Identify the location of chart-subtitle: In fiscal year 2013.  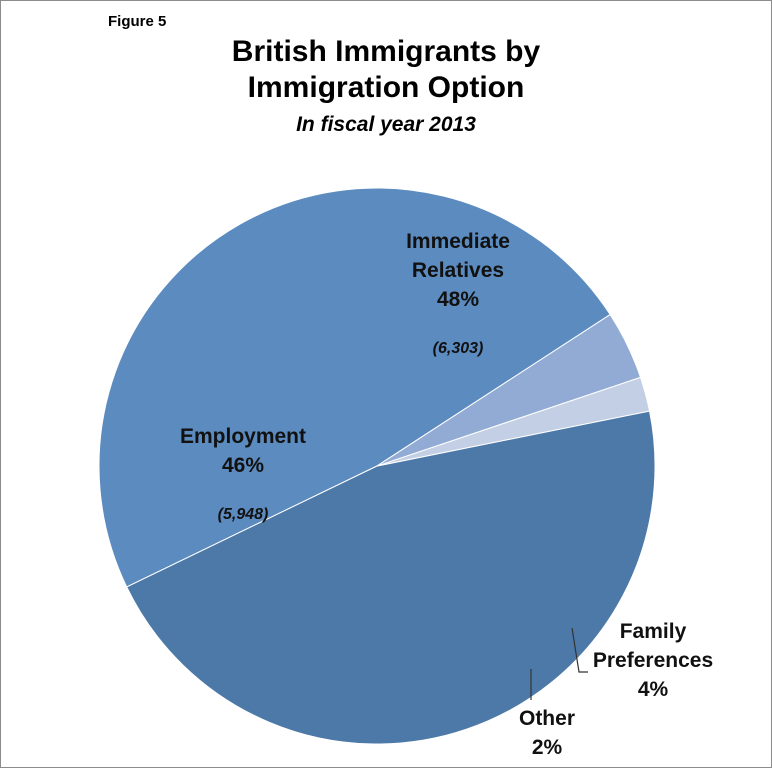
(386, 124).